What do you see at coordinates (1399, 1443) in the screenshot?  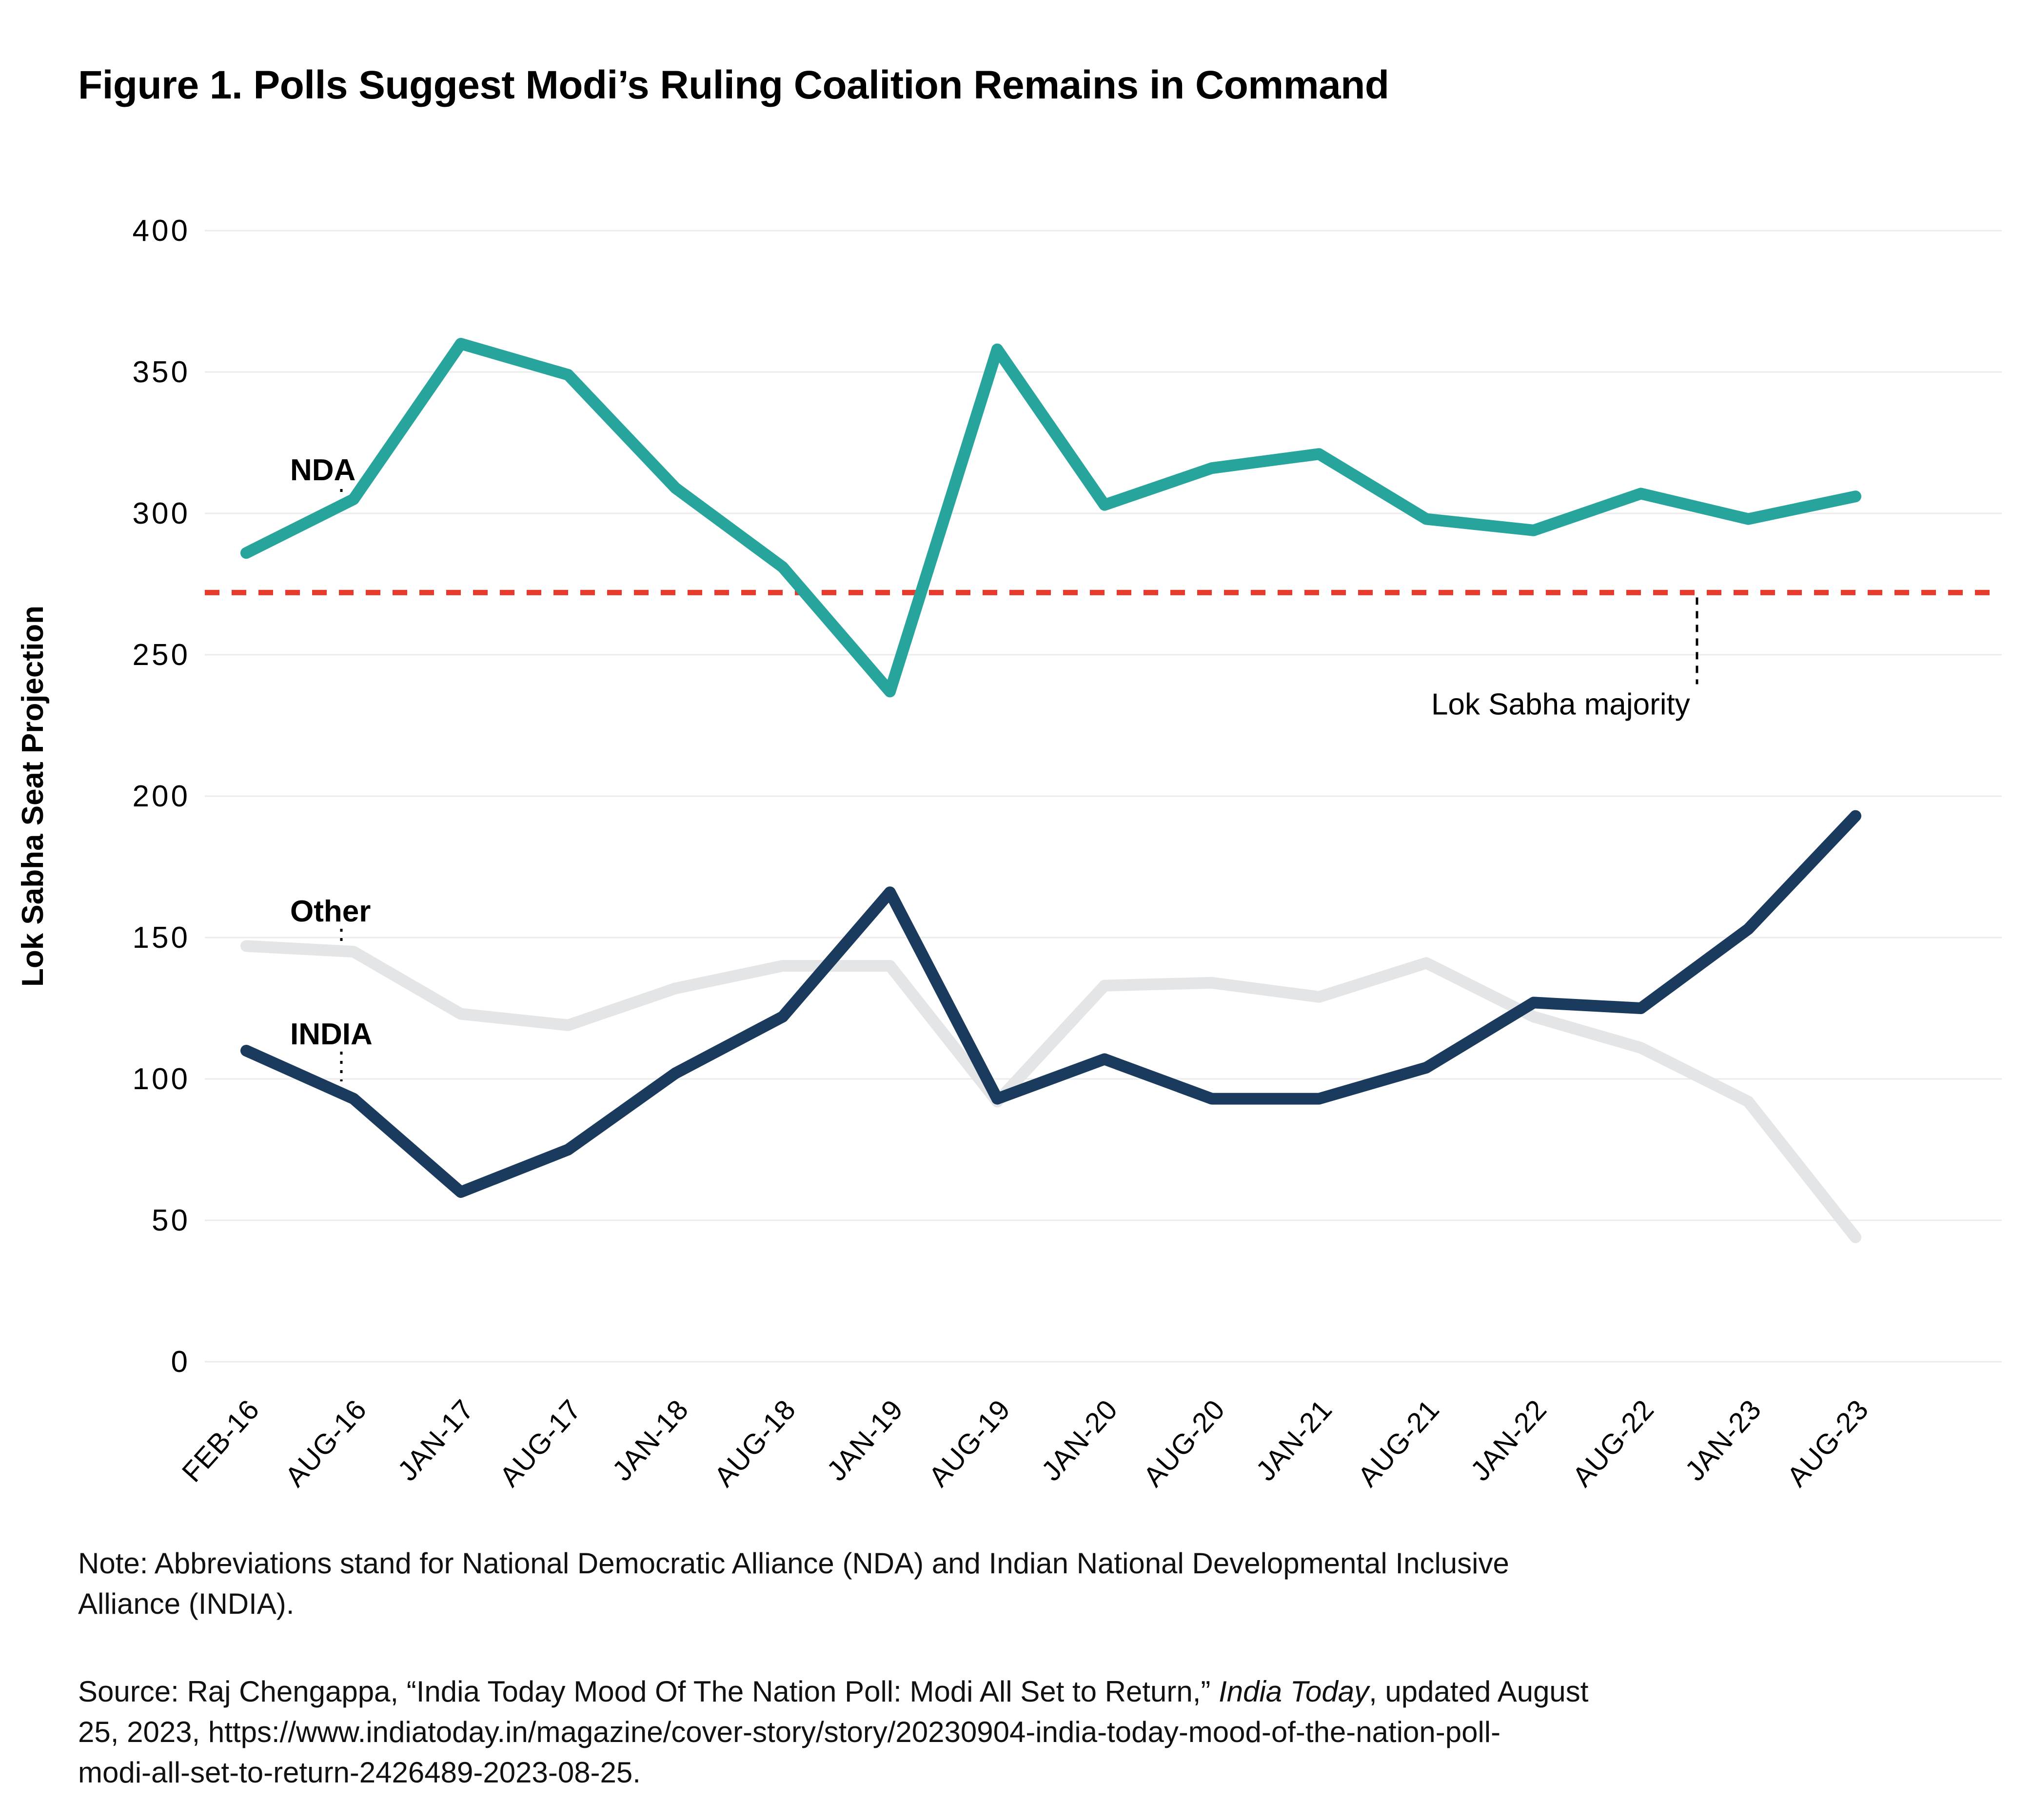 I see `x-axis-tick-label: AUG-21` at bounding box center [1399, 1443].